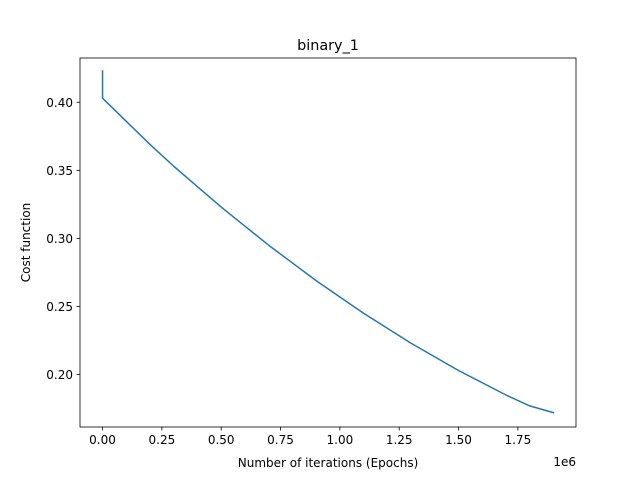  I want to click on y-tick-label: 0.35, so click(59, 171).